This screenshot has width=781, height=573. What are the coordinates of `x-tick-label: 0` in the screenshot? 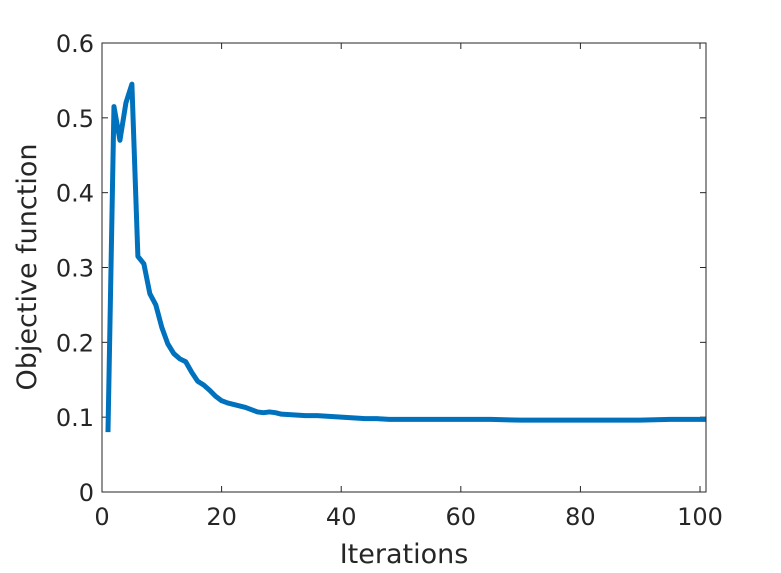 It's located at (101, 517).